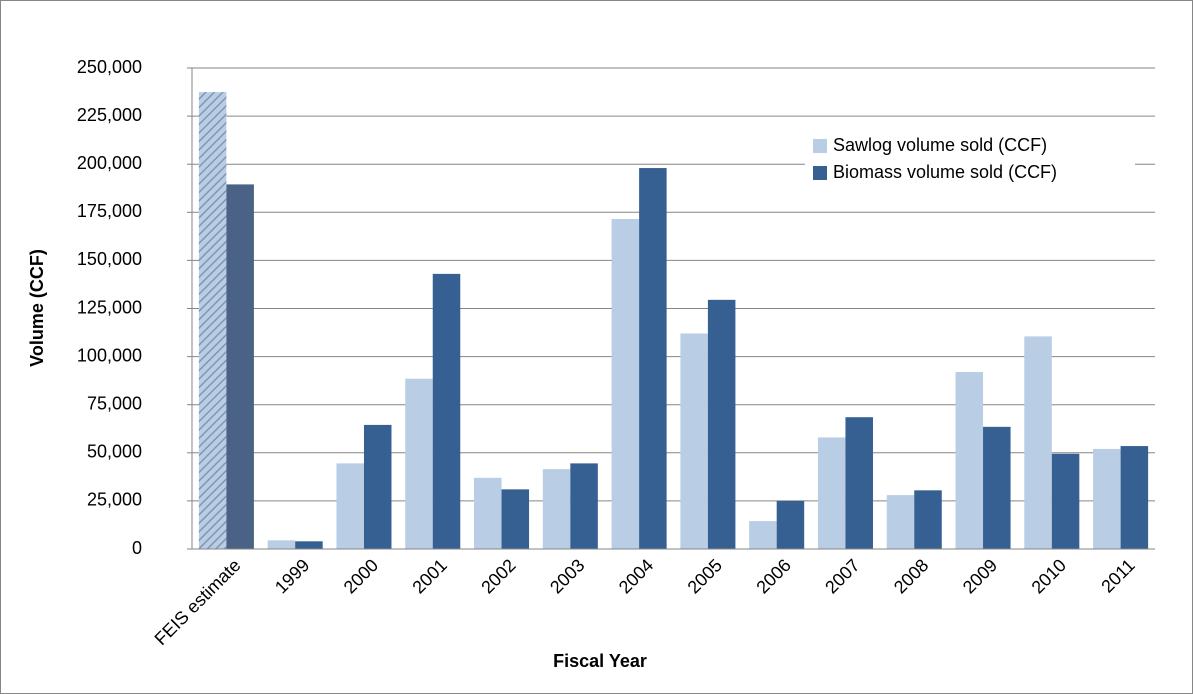 This screenshot has height=694, width=1193. Describe the element at coordinates (109, 355) in the screenshot. I see `y-tick-label: 100,000` at that location.